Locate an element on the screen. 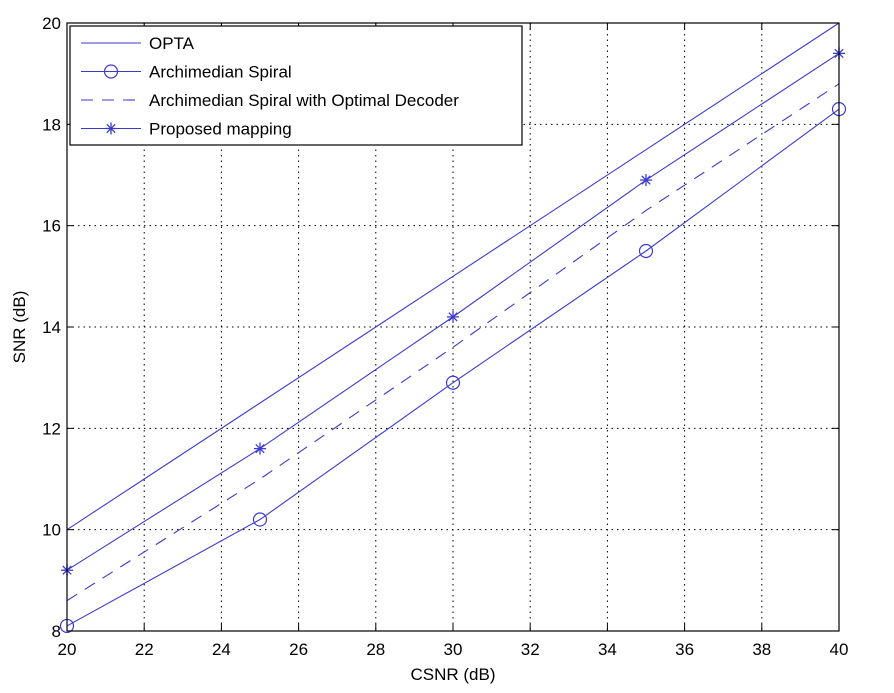 Image resolution: width=894 pixels, height=693 pixels. y-tick-label: 8 is located at coordinates (56, 631).